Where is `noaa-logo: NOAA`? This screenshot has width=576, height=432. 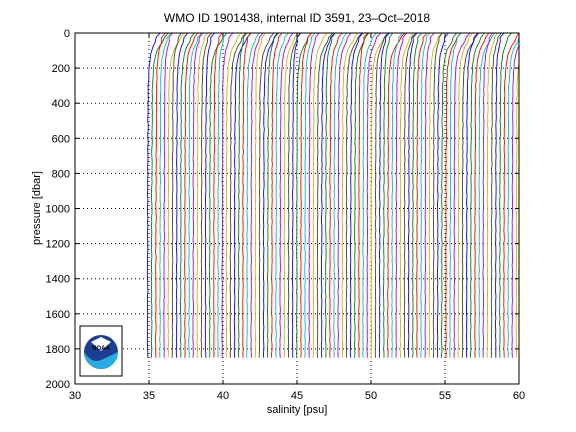 noaa-logo: NOAA is located at coordinates (101, 351).